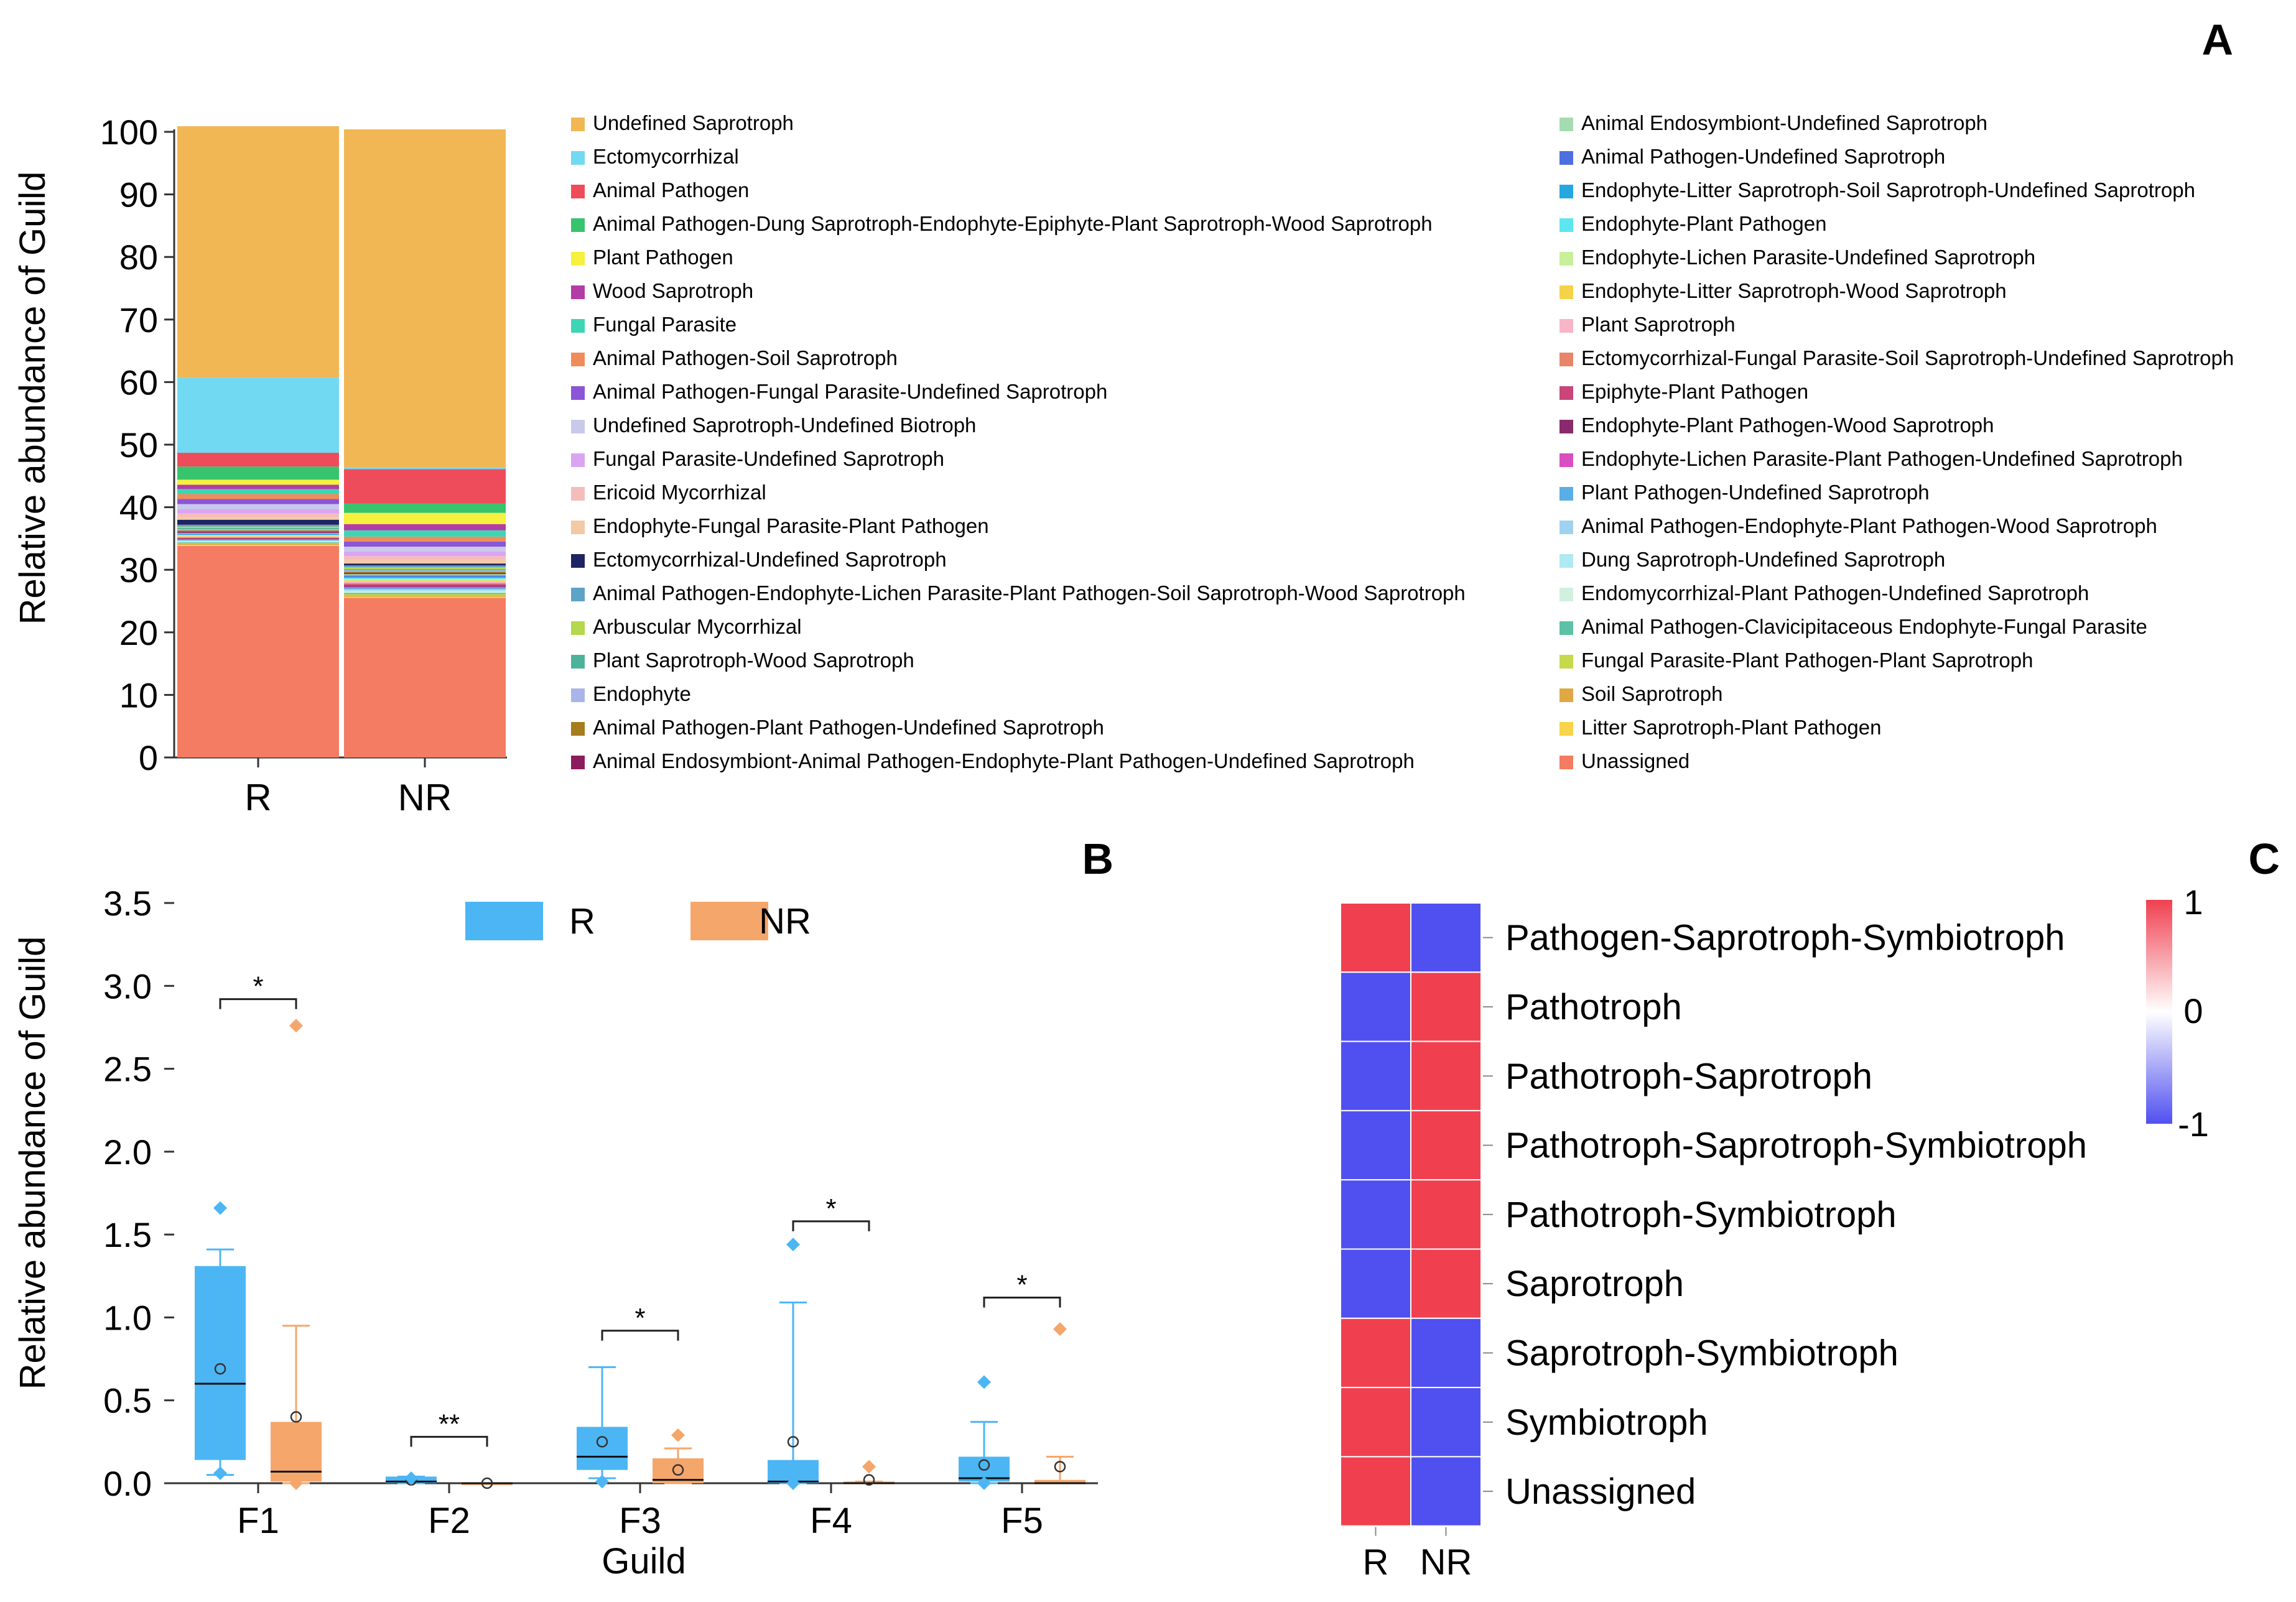 Image resolution: width=2296 pixels, height=1602 pixels. I want to click on panel-b-y-tick-label: 0.0, so click(127, 1483).